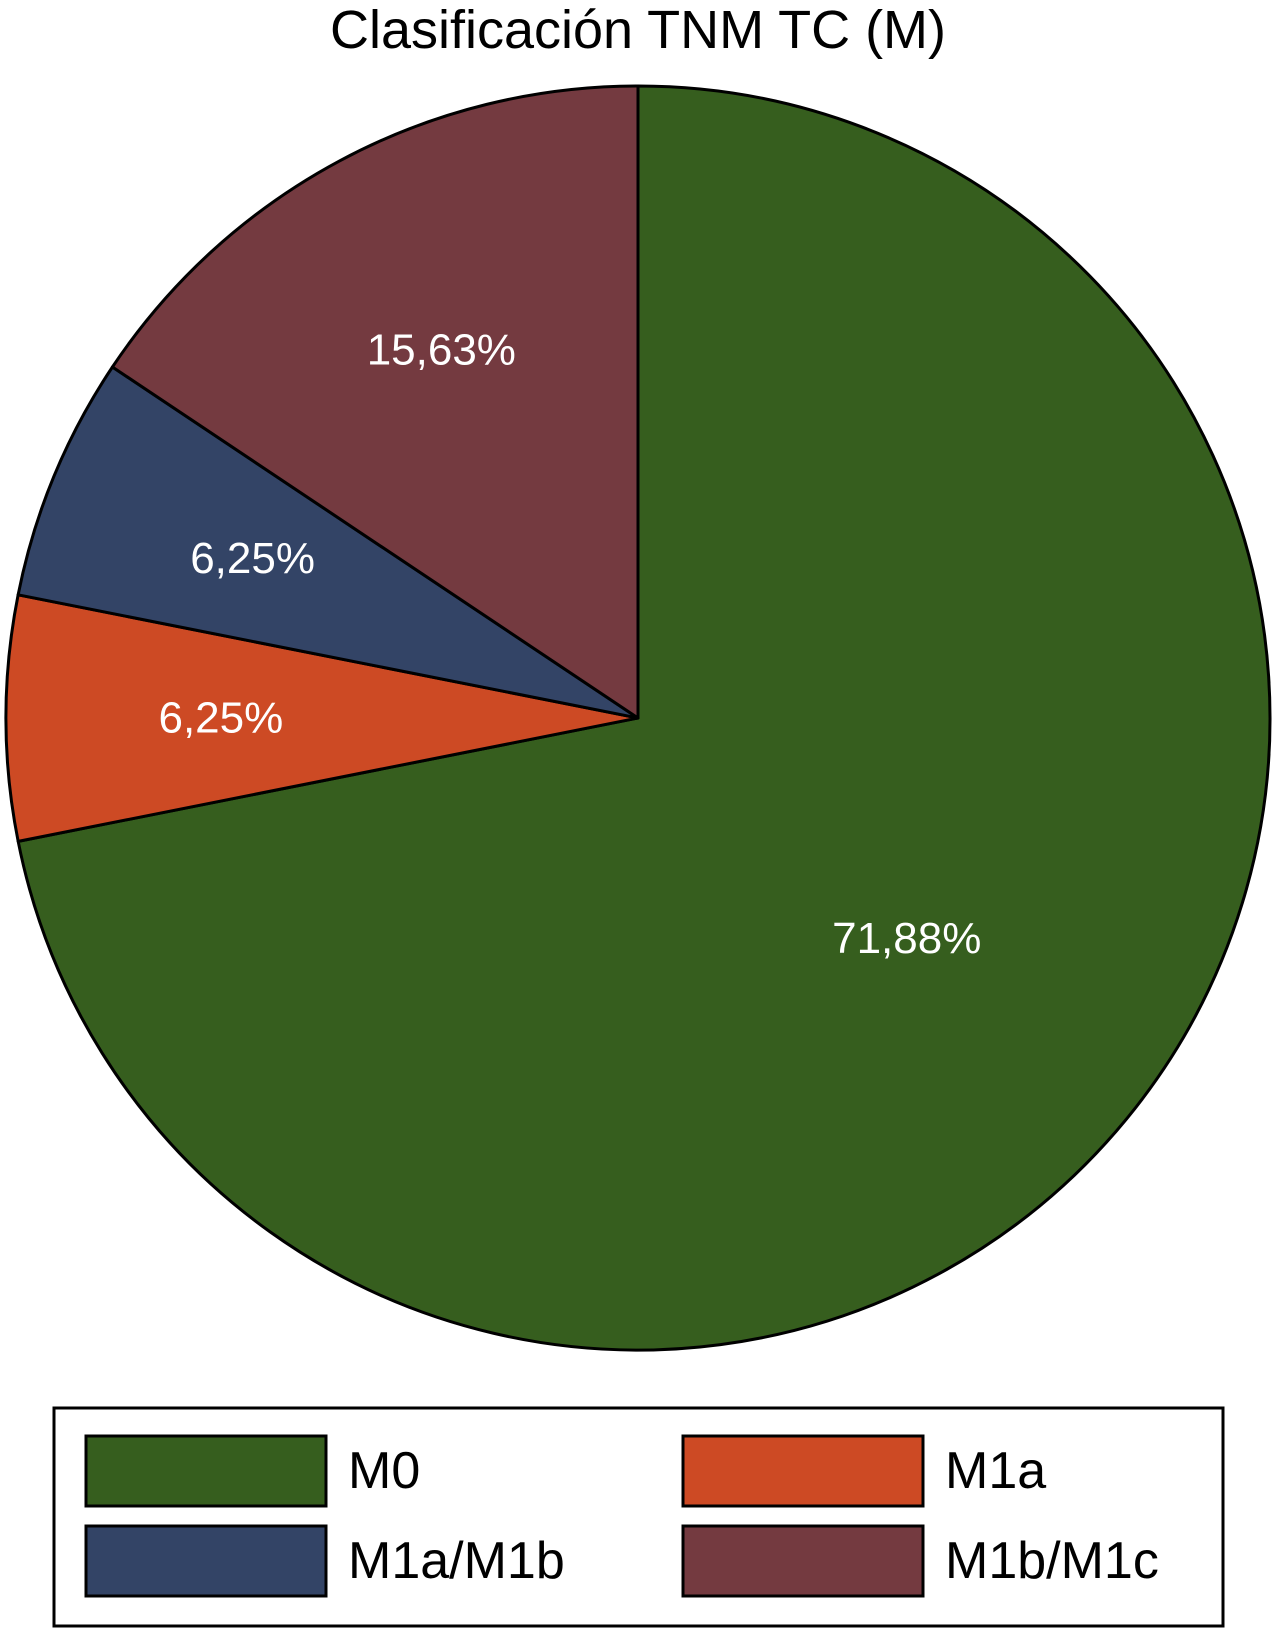 This screenshot has width=1277, height=1628. Describe the element at coordinates (638, 30) in the screenshot. I see `chart-title: Clasificación TNM TC (M)` at that location.